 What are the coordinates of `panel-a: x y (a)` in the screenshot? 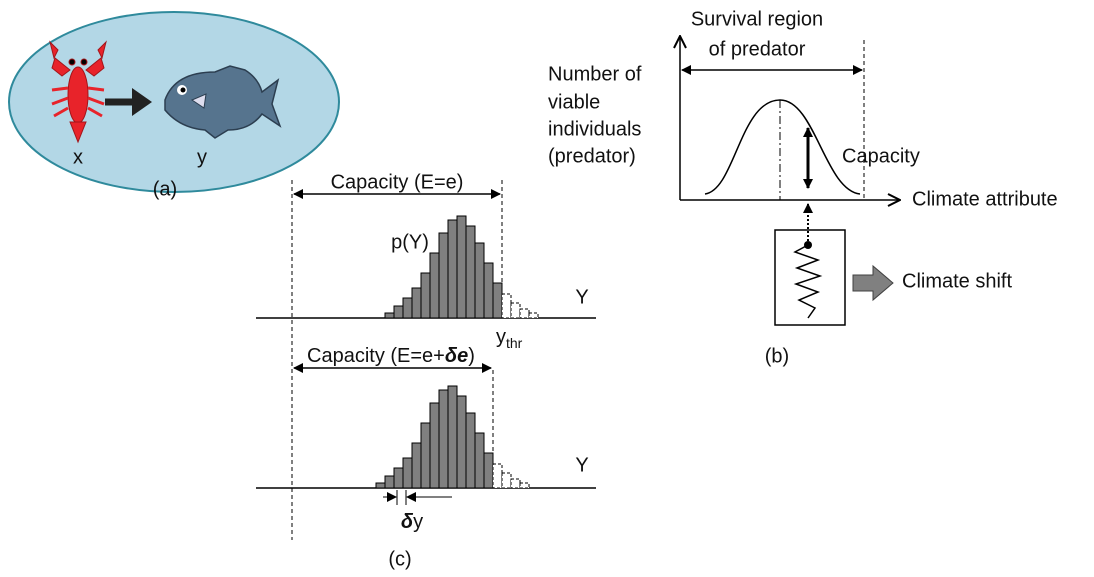 It's located at (174, 105).